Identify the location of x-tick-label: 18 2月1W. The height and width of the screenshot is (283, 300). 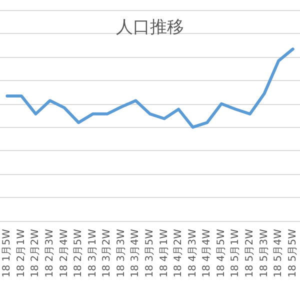
(21, 253).